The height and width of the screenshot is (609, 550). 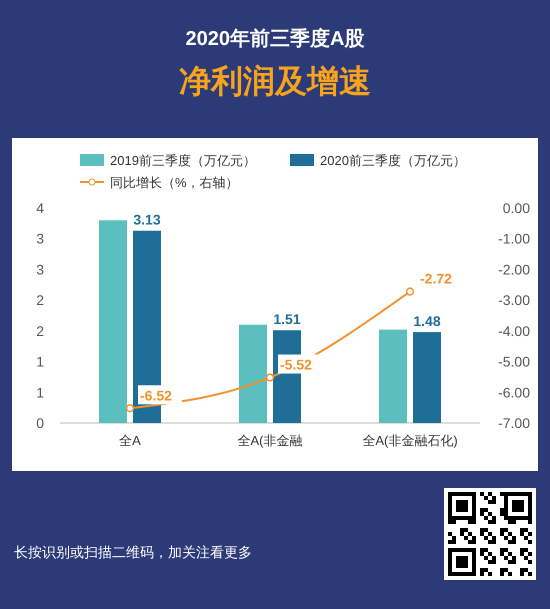 I want to click on legend-label: 2020前三季度（万亿元）, so click(x=393, y=160).